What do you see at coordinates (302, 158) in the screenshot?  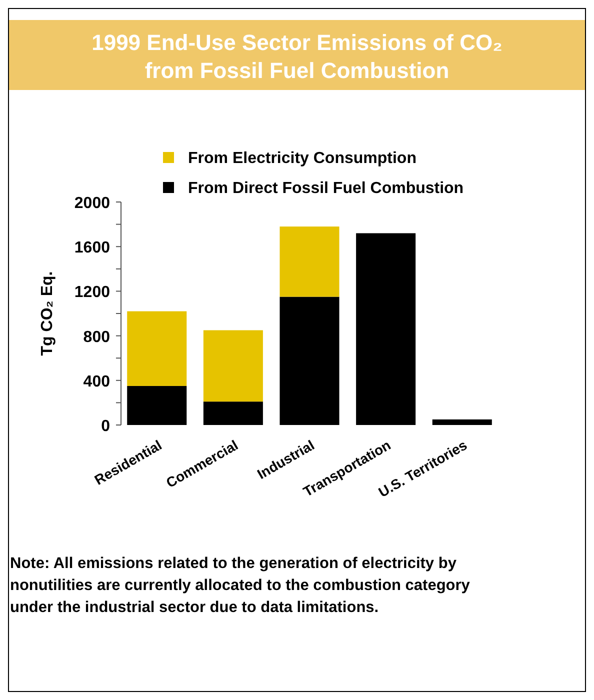 I see `legend-label: From Electricity Consumption` at bounding box center [302, 158].